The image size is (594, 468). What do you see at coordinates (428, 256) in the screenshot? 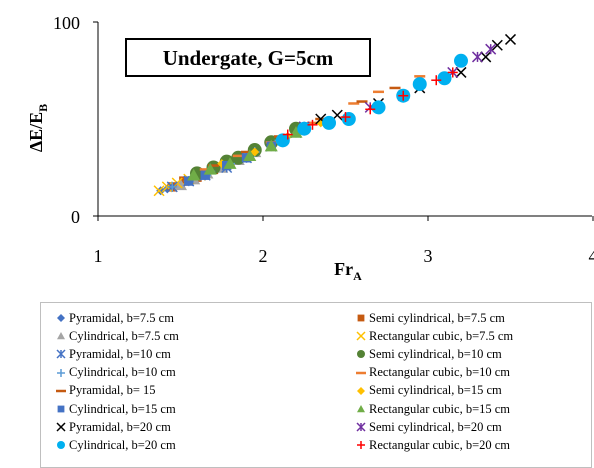
I see `x-tick-label: 3` at bounding box center [428, 256].